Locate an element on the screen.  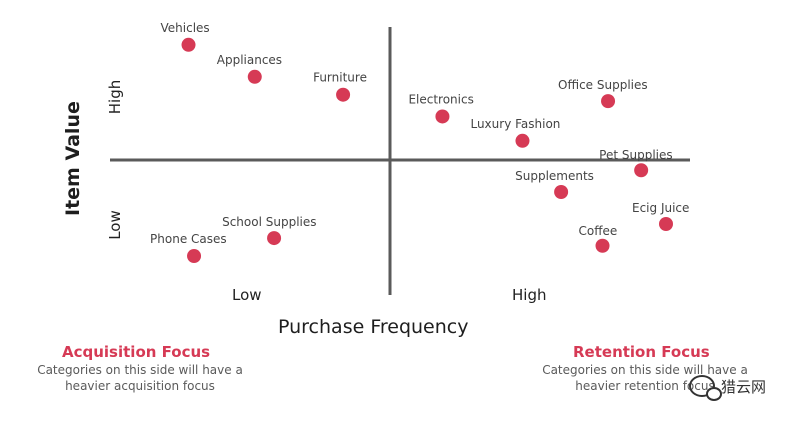
point-label-coffee: Coffee is located at coordinates (598, 231).